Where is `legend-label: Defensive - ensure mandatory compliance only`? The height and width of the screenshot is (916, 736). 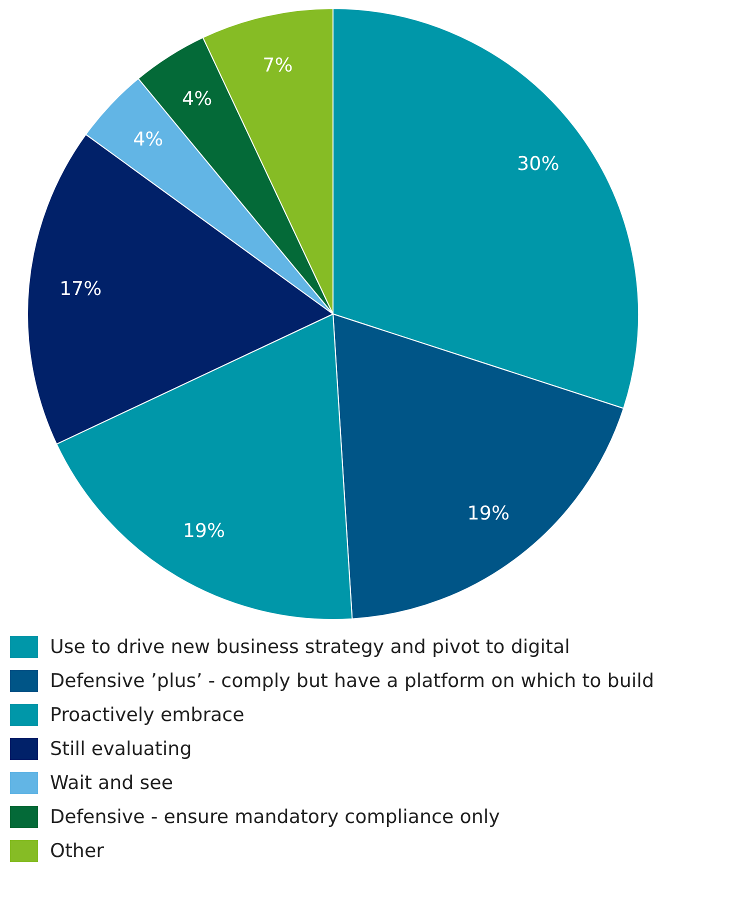 legend-label: Defensive - ensure mandatory compliance only is located at coordinates (275, 817).